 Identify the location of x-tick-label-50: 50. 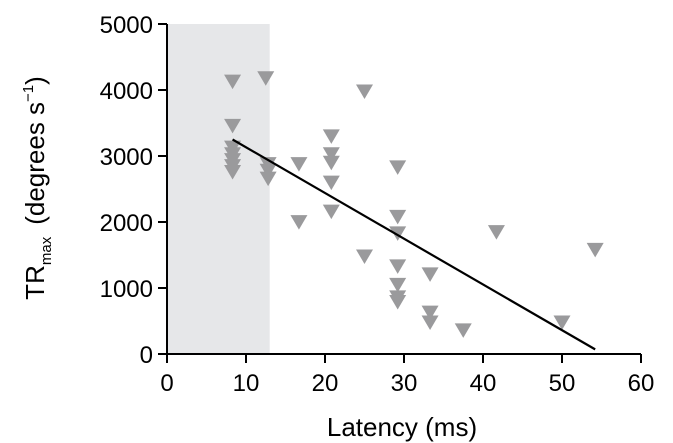
(562, 383).